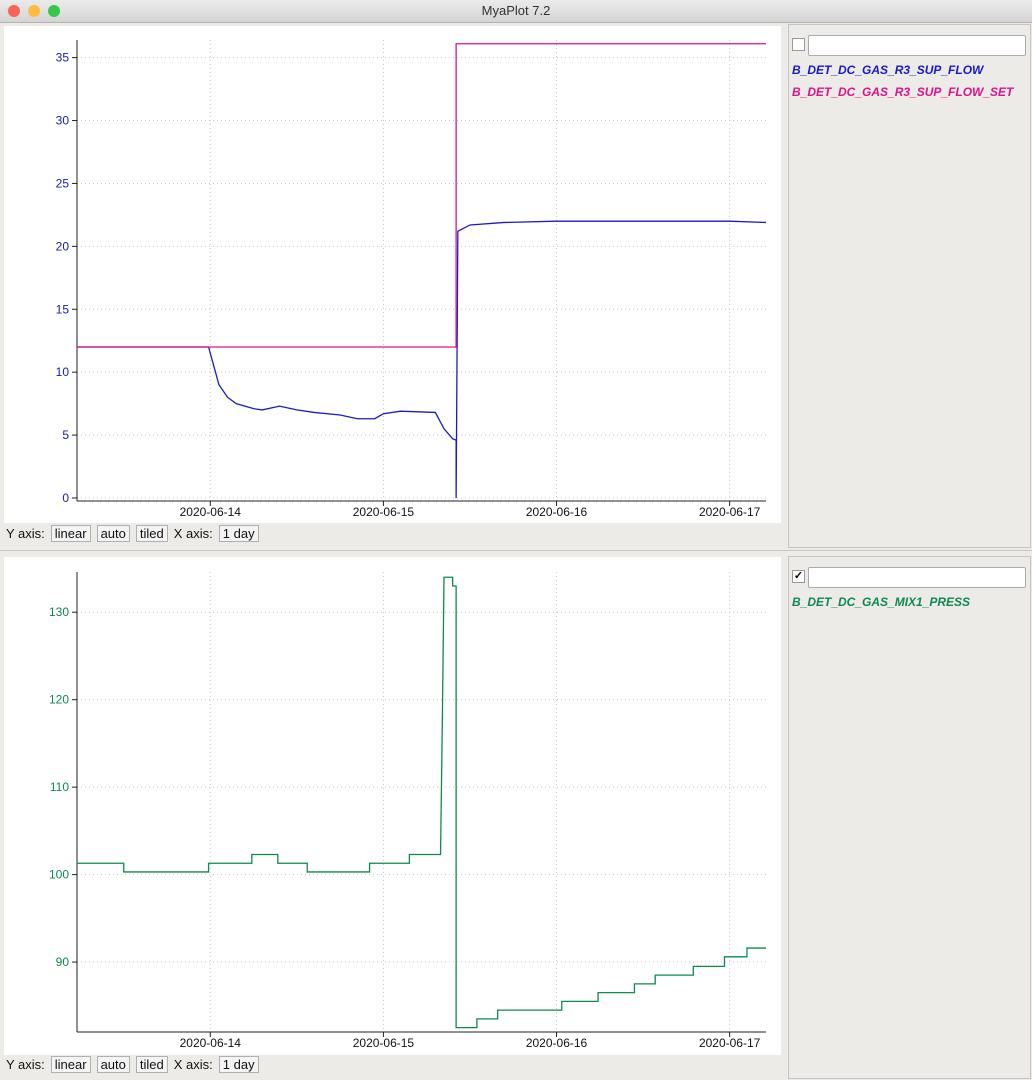 The height and width of the screenshot is (1080, 1032). Describe the element at coordinates (903, 92) in the screenshot. I see `legend-entry: B_DET_DC_GAS_R3_SUP_FLOW_SET` at that location.